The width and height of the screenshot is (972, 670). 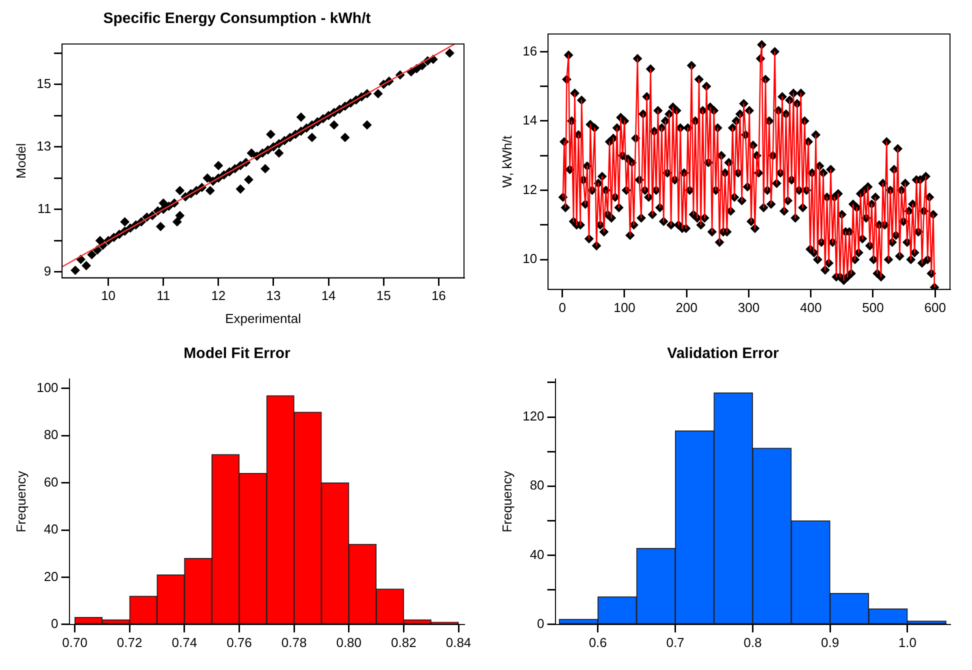 What do you see at coordinates (873, 307) in the screenshot?
I see `x-tick-label: 500` at bounding box center [873, 307].